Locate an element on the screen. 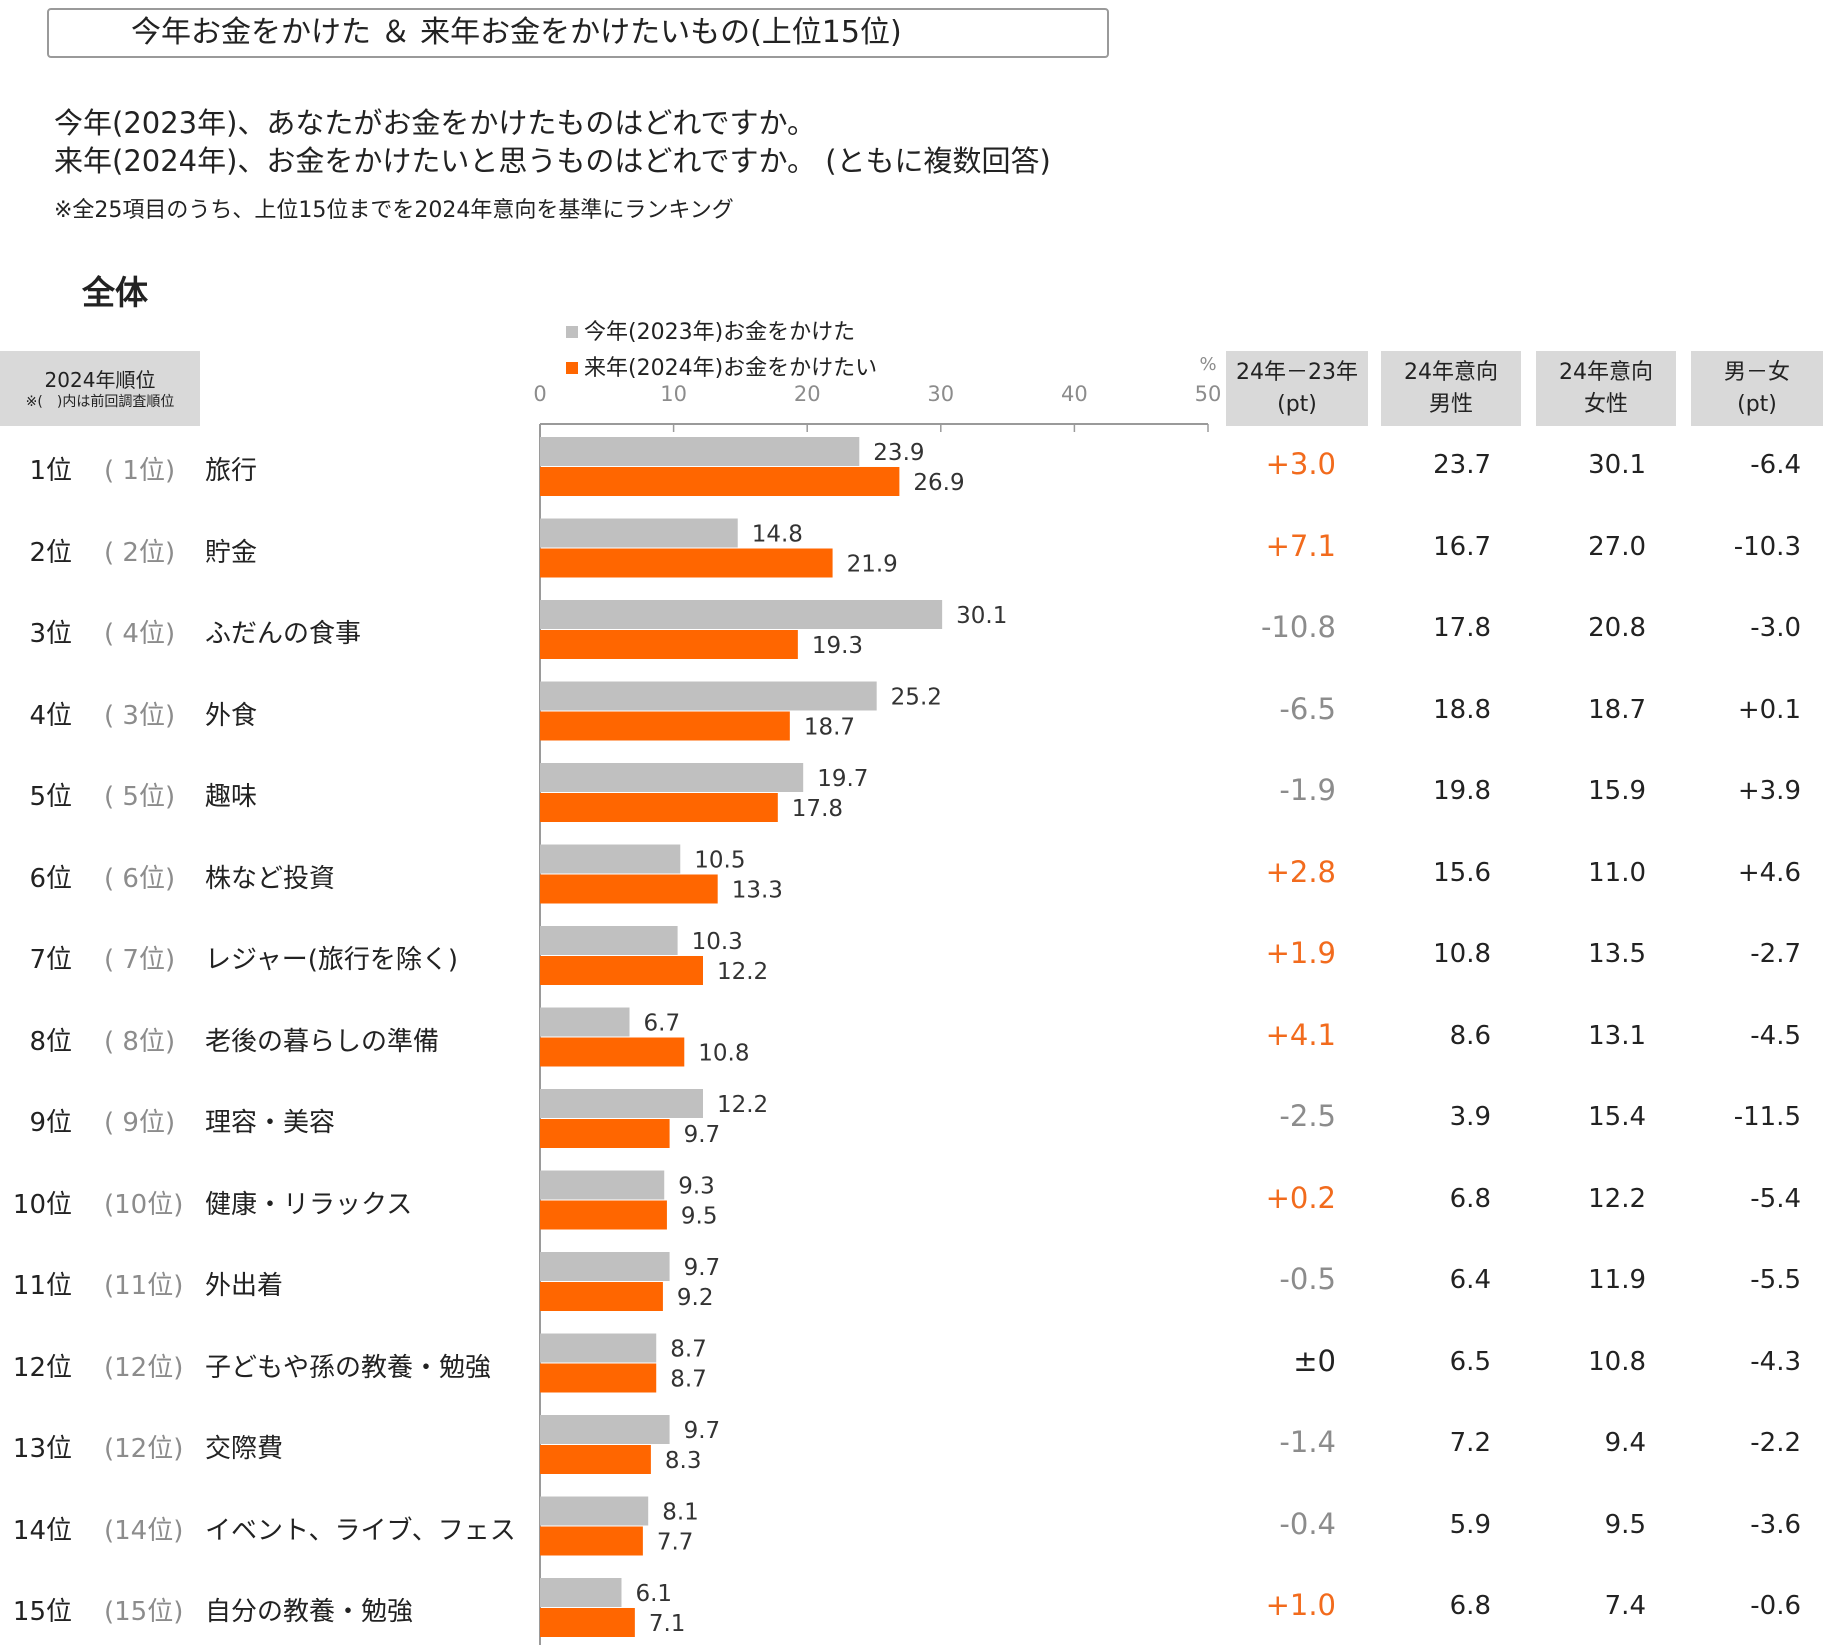 The image size is (1823, 1649). female-cell: 18.7 is located at coordinates (1617, 709).